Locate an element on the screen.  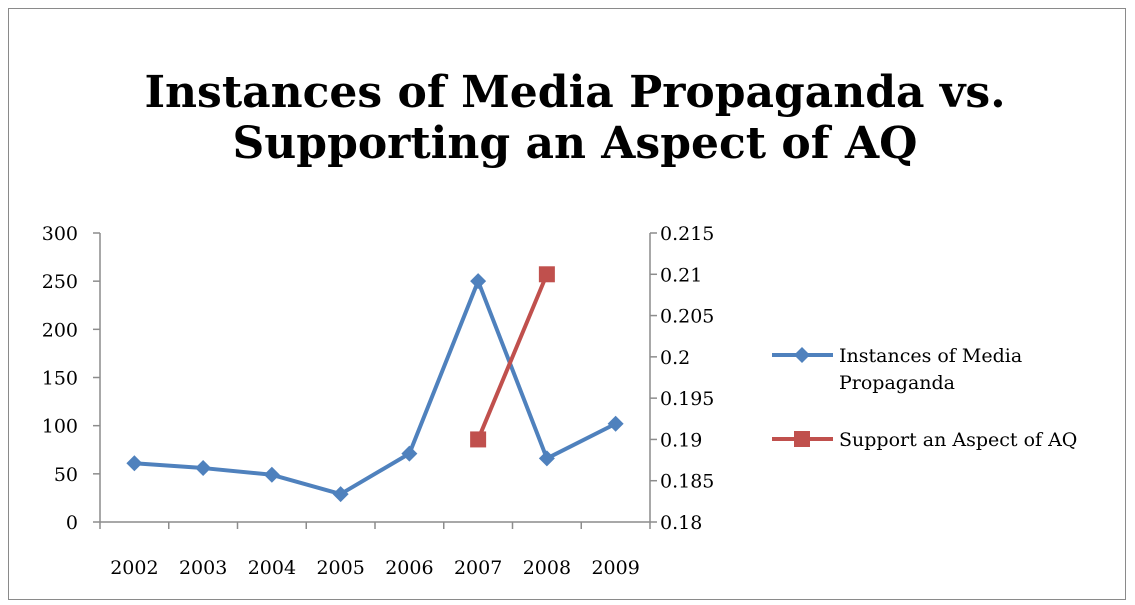
y-right-tick-label: 0.215 is located at coordinates (687, 234).